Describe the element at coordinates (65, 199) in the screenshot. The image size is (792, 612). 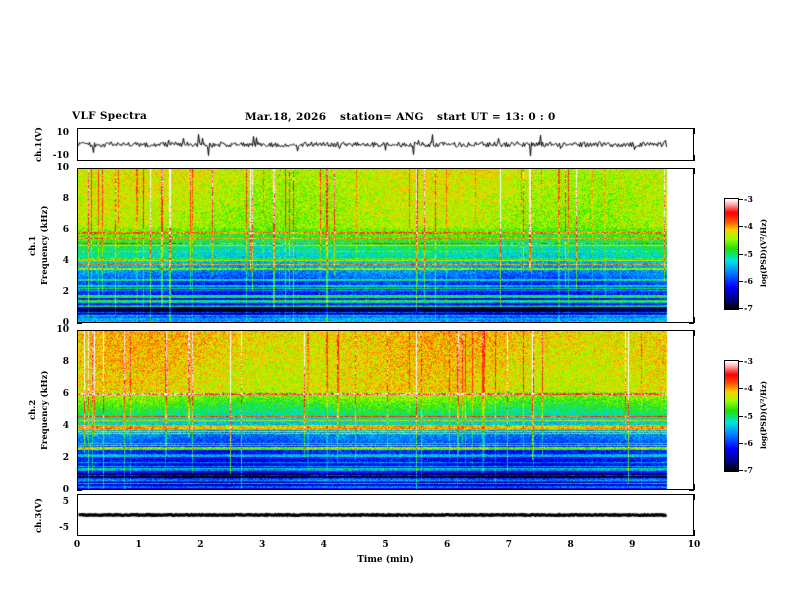
I see `ch1-spectrogram-ytick-label: 8` at that location.